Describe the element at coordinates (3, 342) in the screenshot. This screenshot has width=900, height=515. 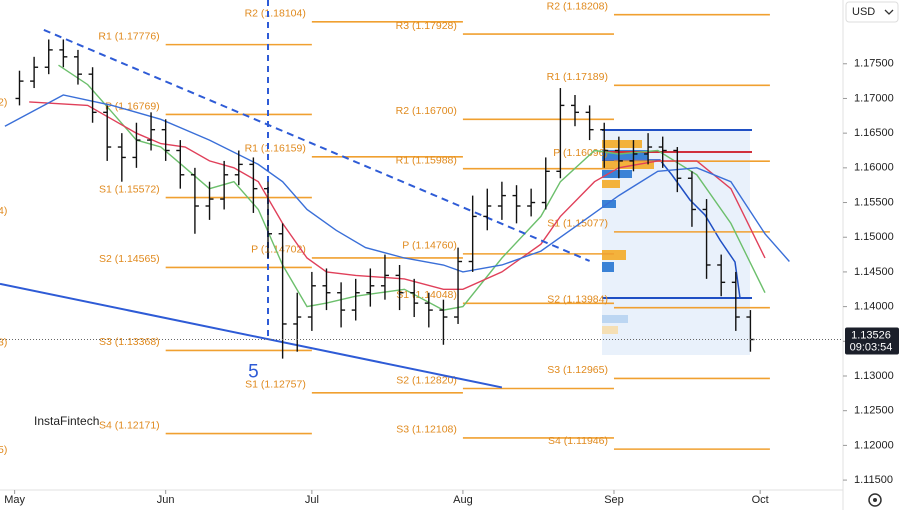
I see `edge-label: 3)` at that location.